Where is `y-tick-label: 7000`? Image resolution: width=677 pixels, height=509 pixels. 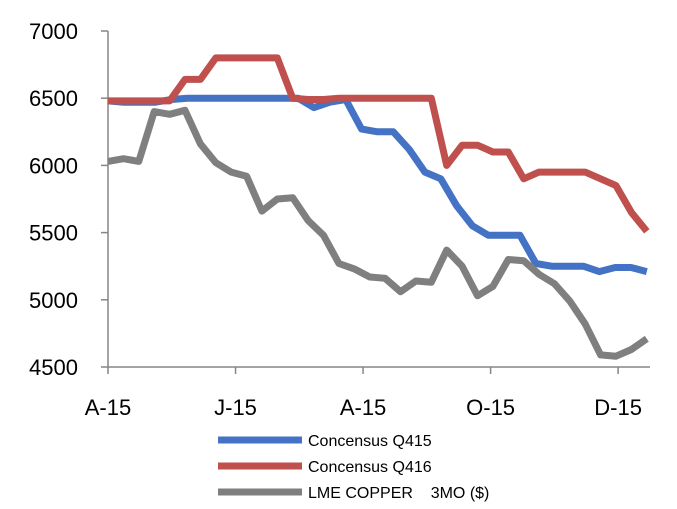 y-tick-label: 7000 is located at coordinates (53, 31).